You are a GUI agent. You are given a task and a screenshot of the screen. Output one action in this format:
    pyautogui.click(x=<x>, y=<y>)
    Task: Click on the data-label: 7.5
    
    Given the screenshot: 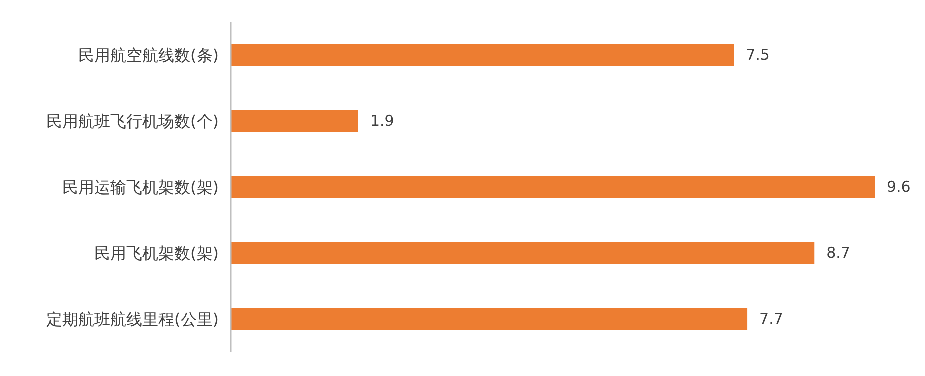 What is the action you would take?
    pyautogui.click(x=758, y=55)
    